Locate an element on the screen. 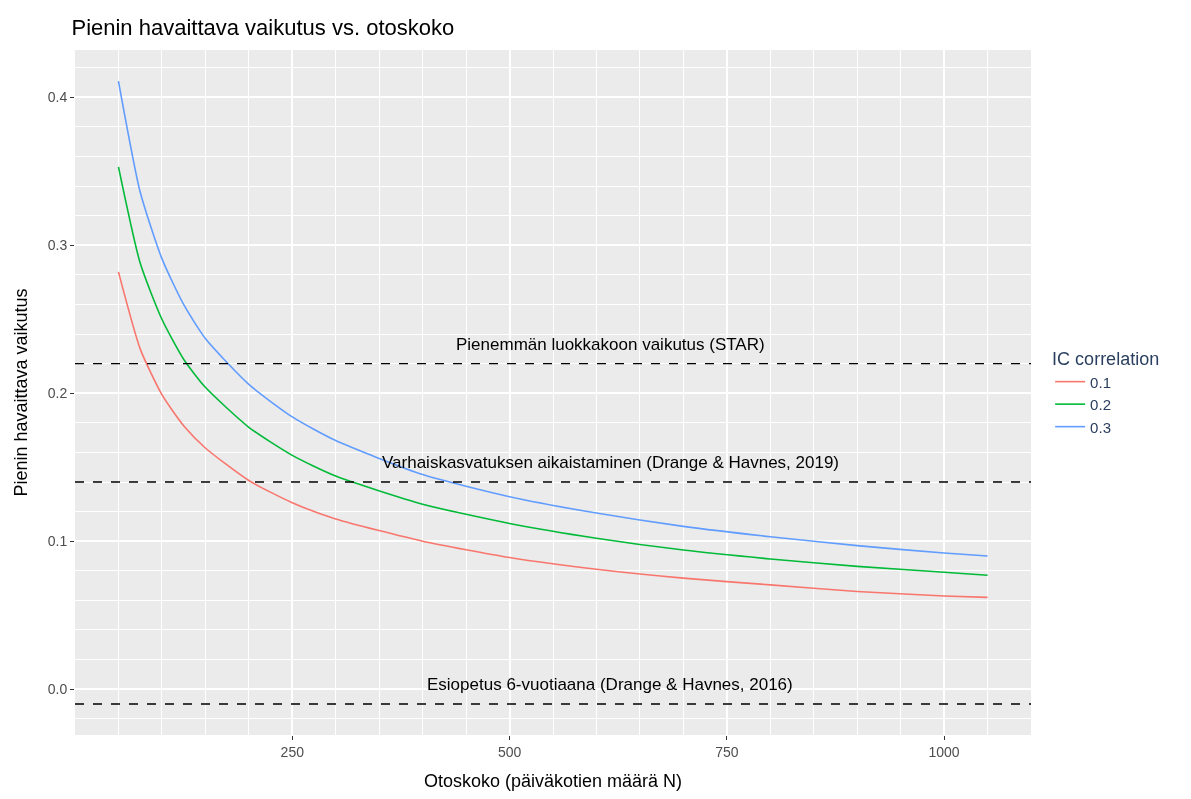 The height and width of the screenshot is (799, 1191). legend-label: 0.2 is located at coordinates (1100, 404).